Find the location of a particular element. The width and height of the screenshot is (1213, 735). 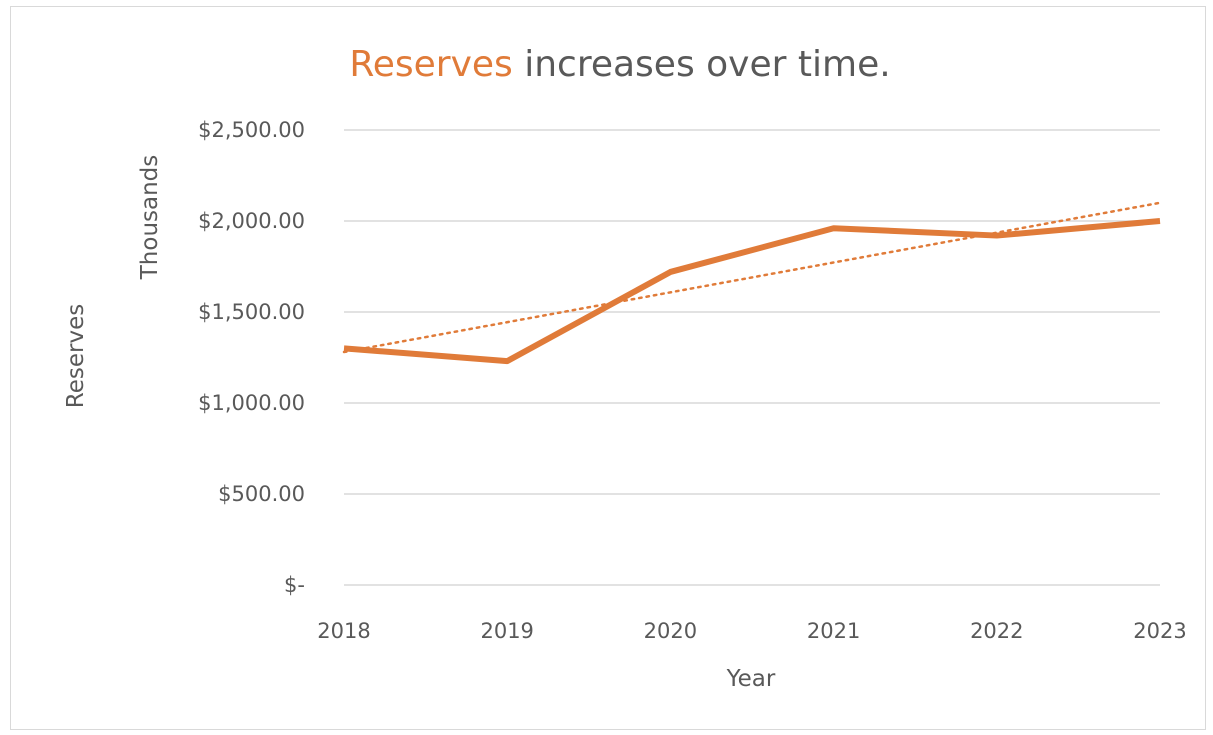

y-tick-label: $2,000.00 is located at coordinates (251, 221).